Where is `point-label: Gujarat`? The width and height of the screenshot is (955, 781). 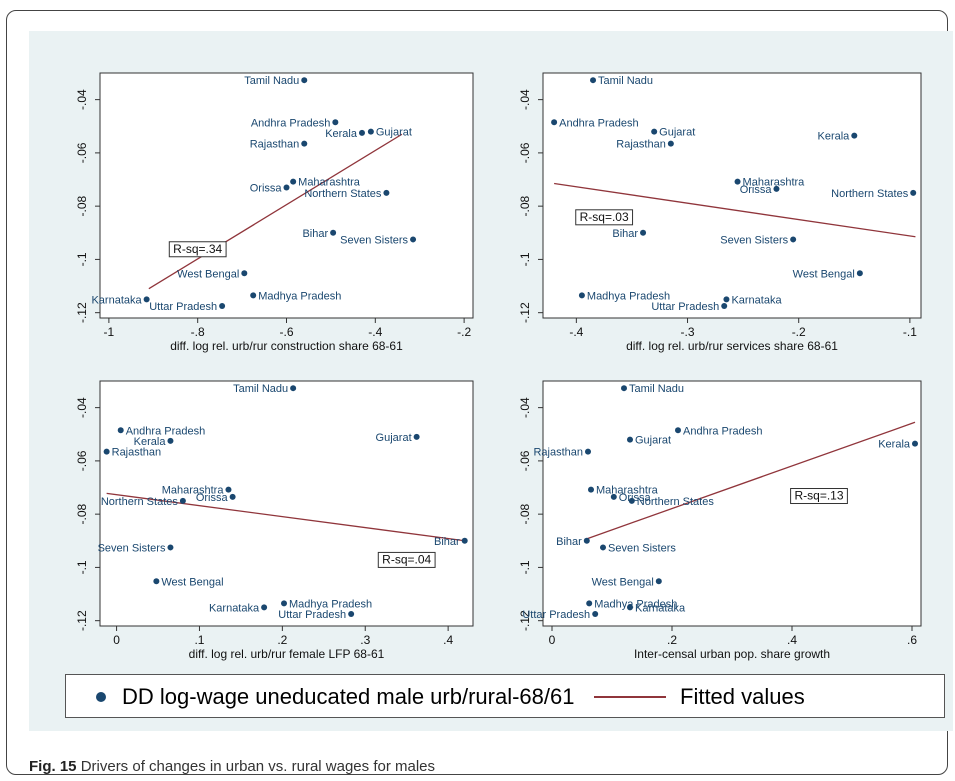 point-label: Gujarat is located at coordinates (653, 441).